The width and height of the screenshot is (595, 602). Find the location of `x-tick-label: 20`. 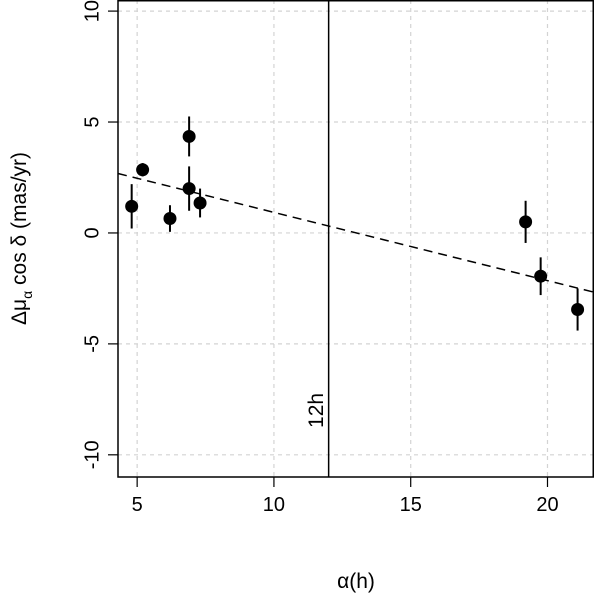

x-tick-label: 20 is located at coordinates (547, 505).